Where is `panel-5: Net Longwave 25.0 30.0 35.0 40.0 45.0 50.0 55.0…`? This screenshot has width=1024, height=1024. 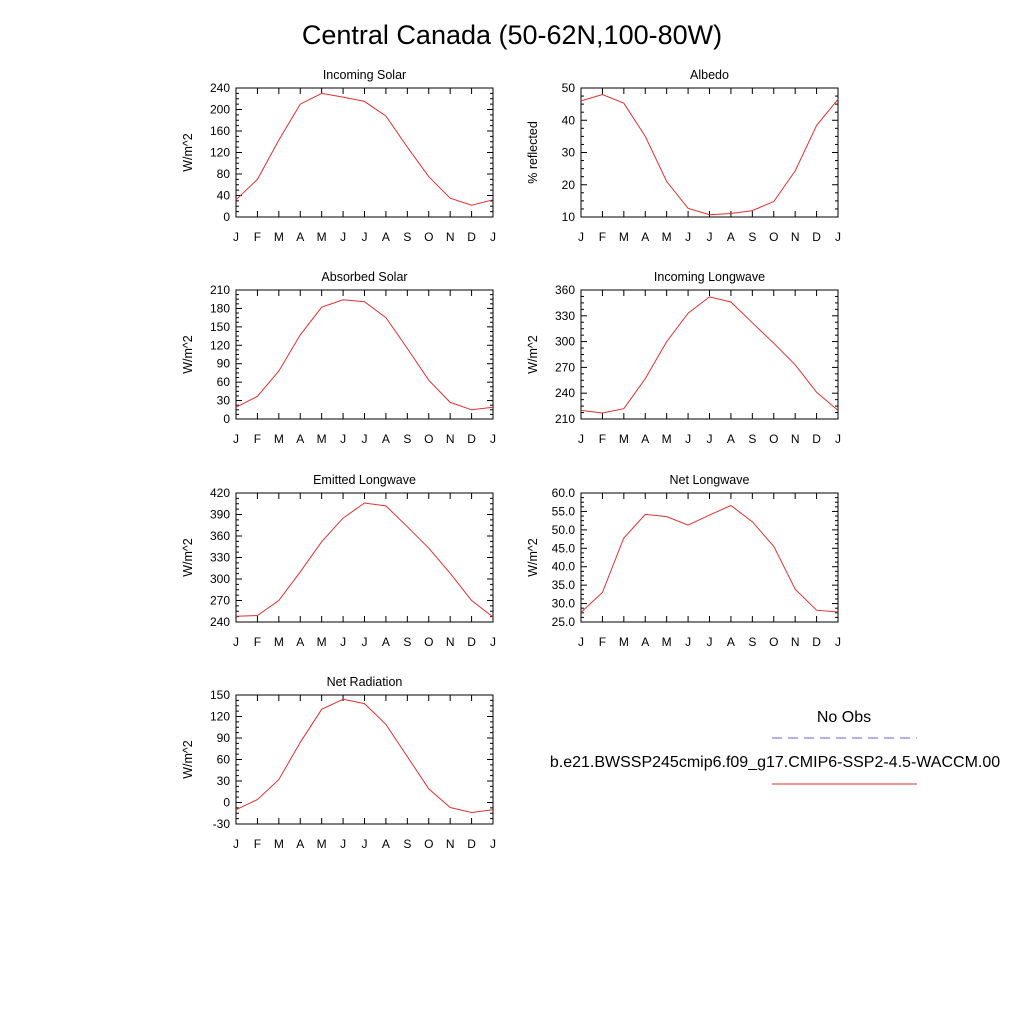
panel-5: Net Longwave 25.0 30.0 35.0 40.0 45.0 50.0 55.0… is located at coordinates (683, 561).